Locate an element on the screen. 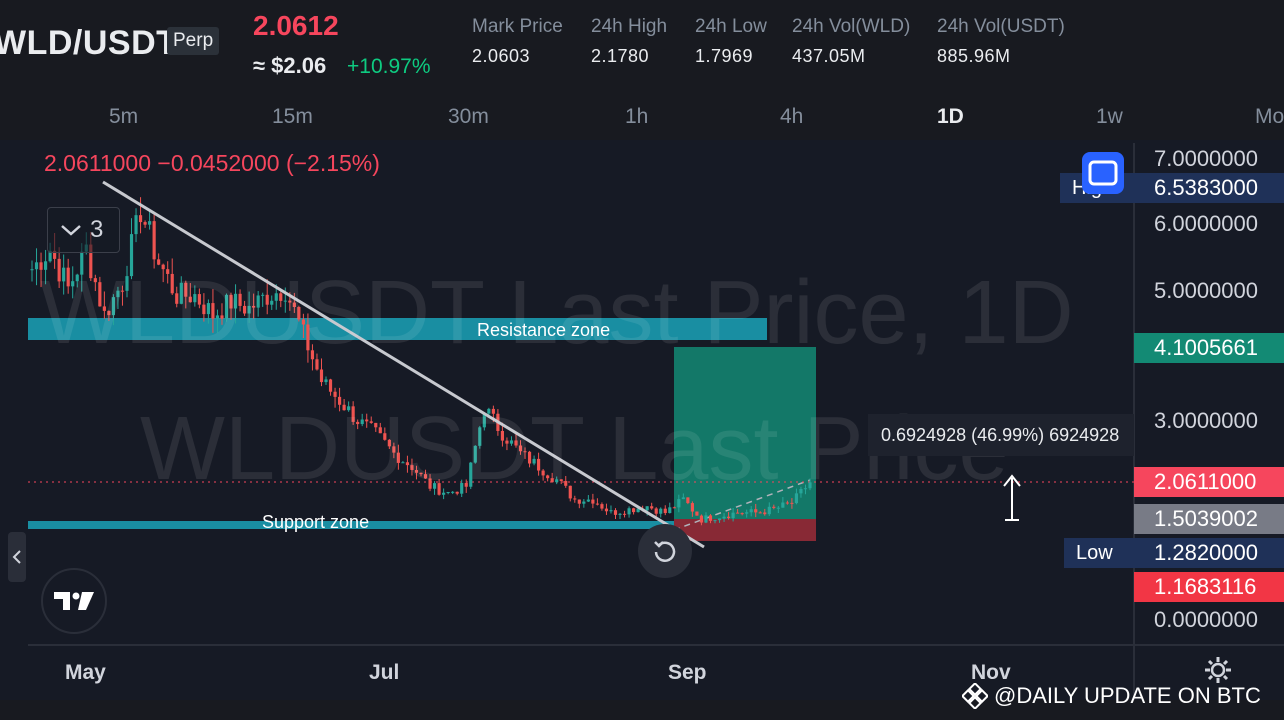  last-price-tag: 2.0611000 is located at coordinates (1209, 482).